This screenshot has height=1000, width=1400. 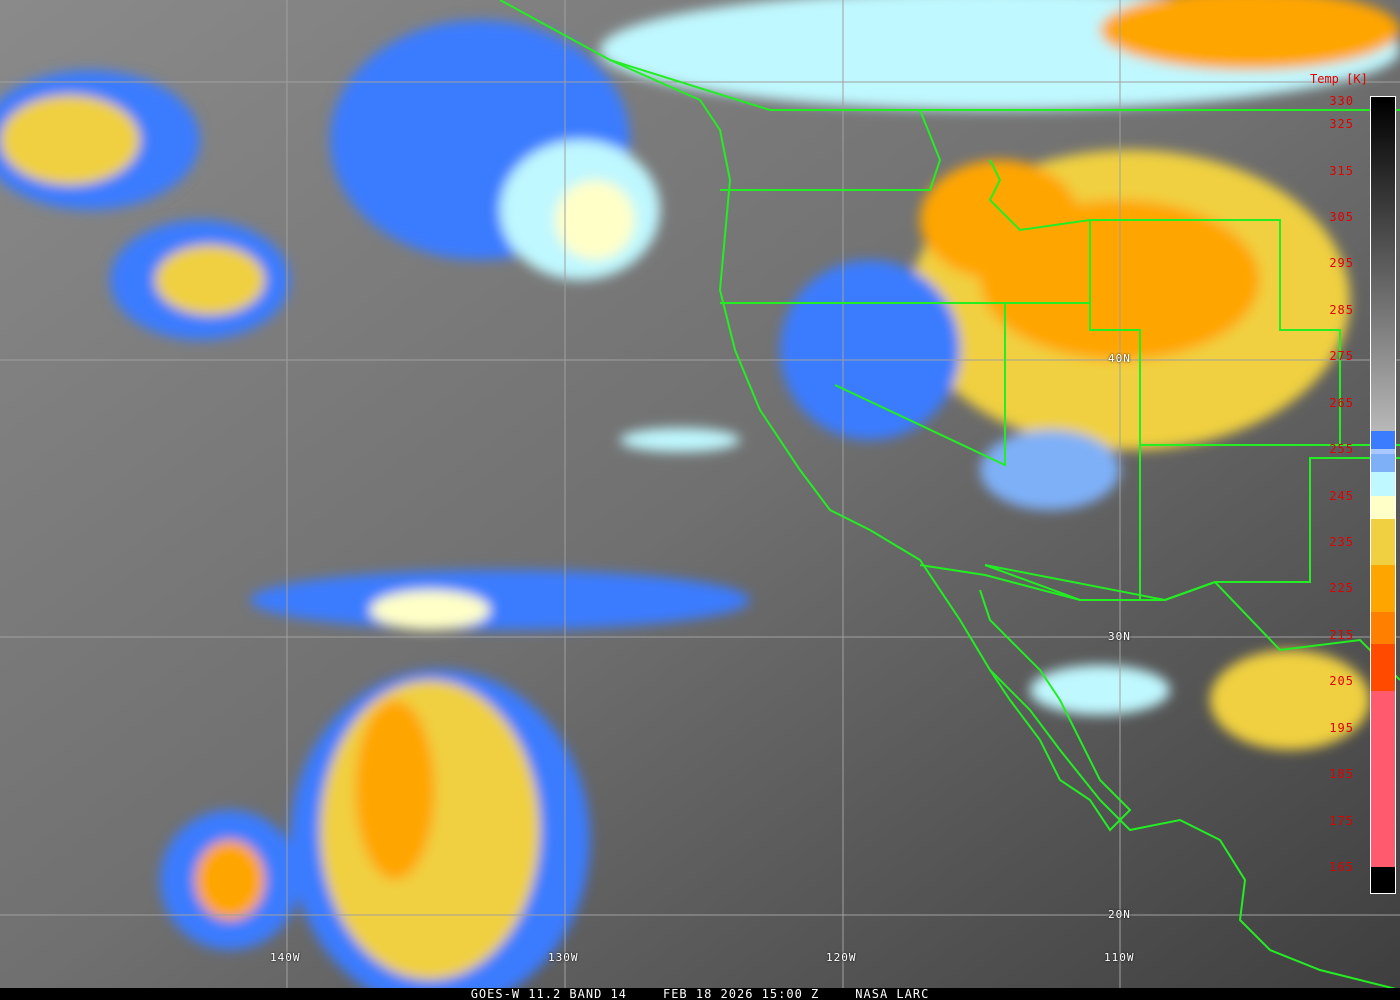 What do you see at coordinates (1341, 170) in the screenshot?
I see `colorbar-tick-label: 315` at bounding box center [1341, 170].